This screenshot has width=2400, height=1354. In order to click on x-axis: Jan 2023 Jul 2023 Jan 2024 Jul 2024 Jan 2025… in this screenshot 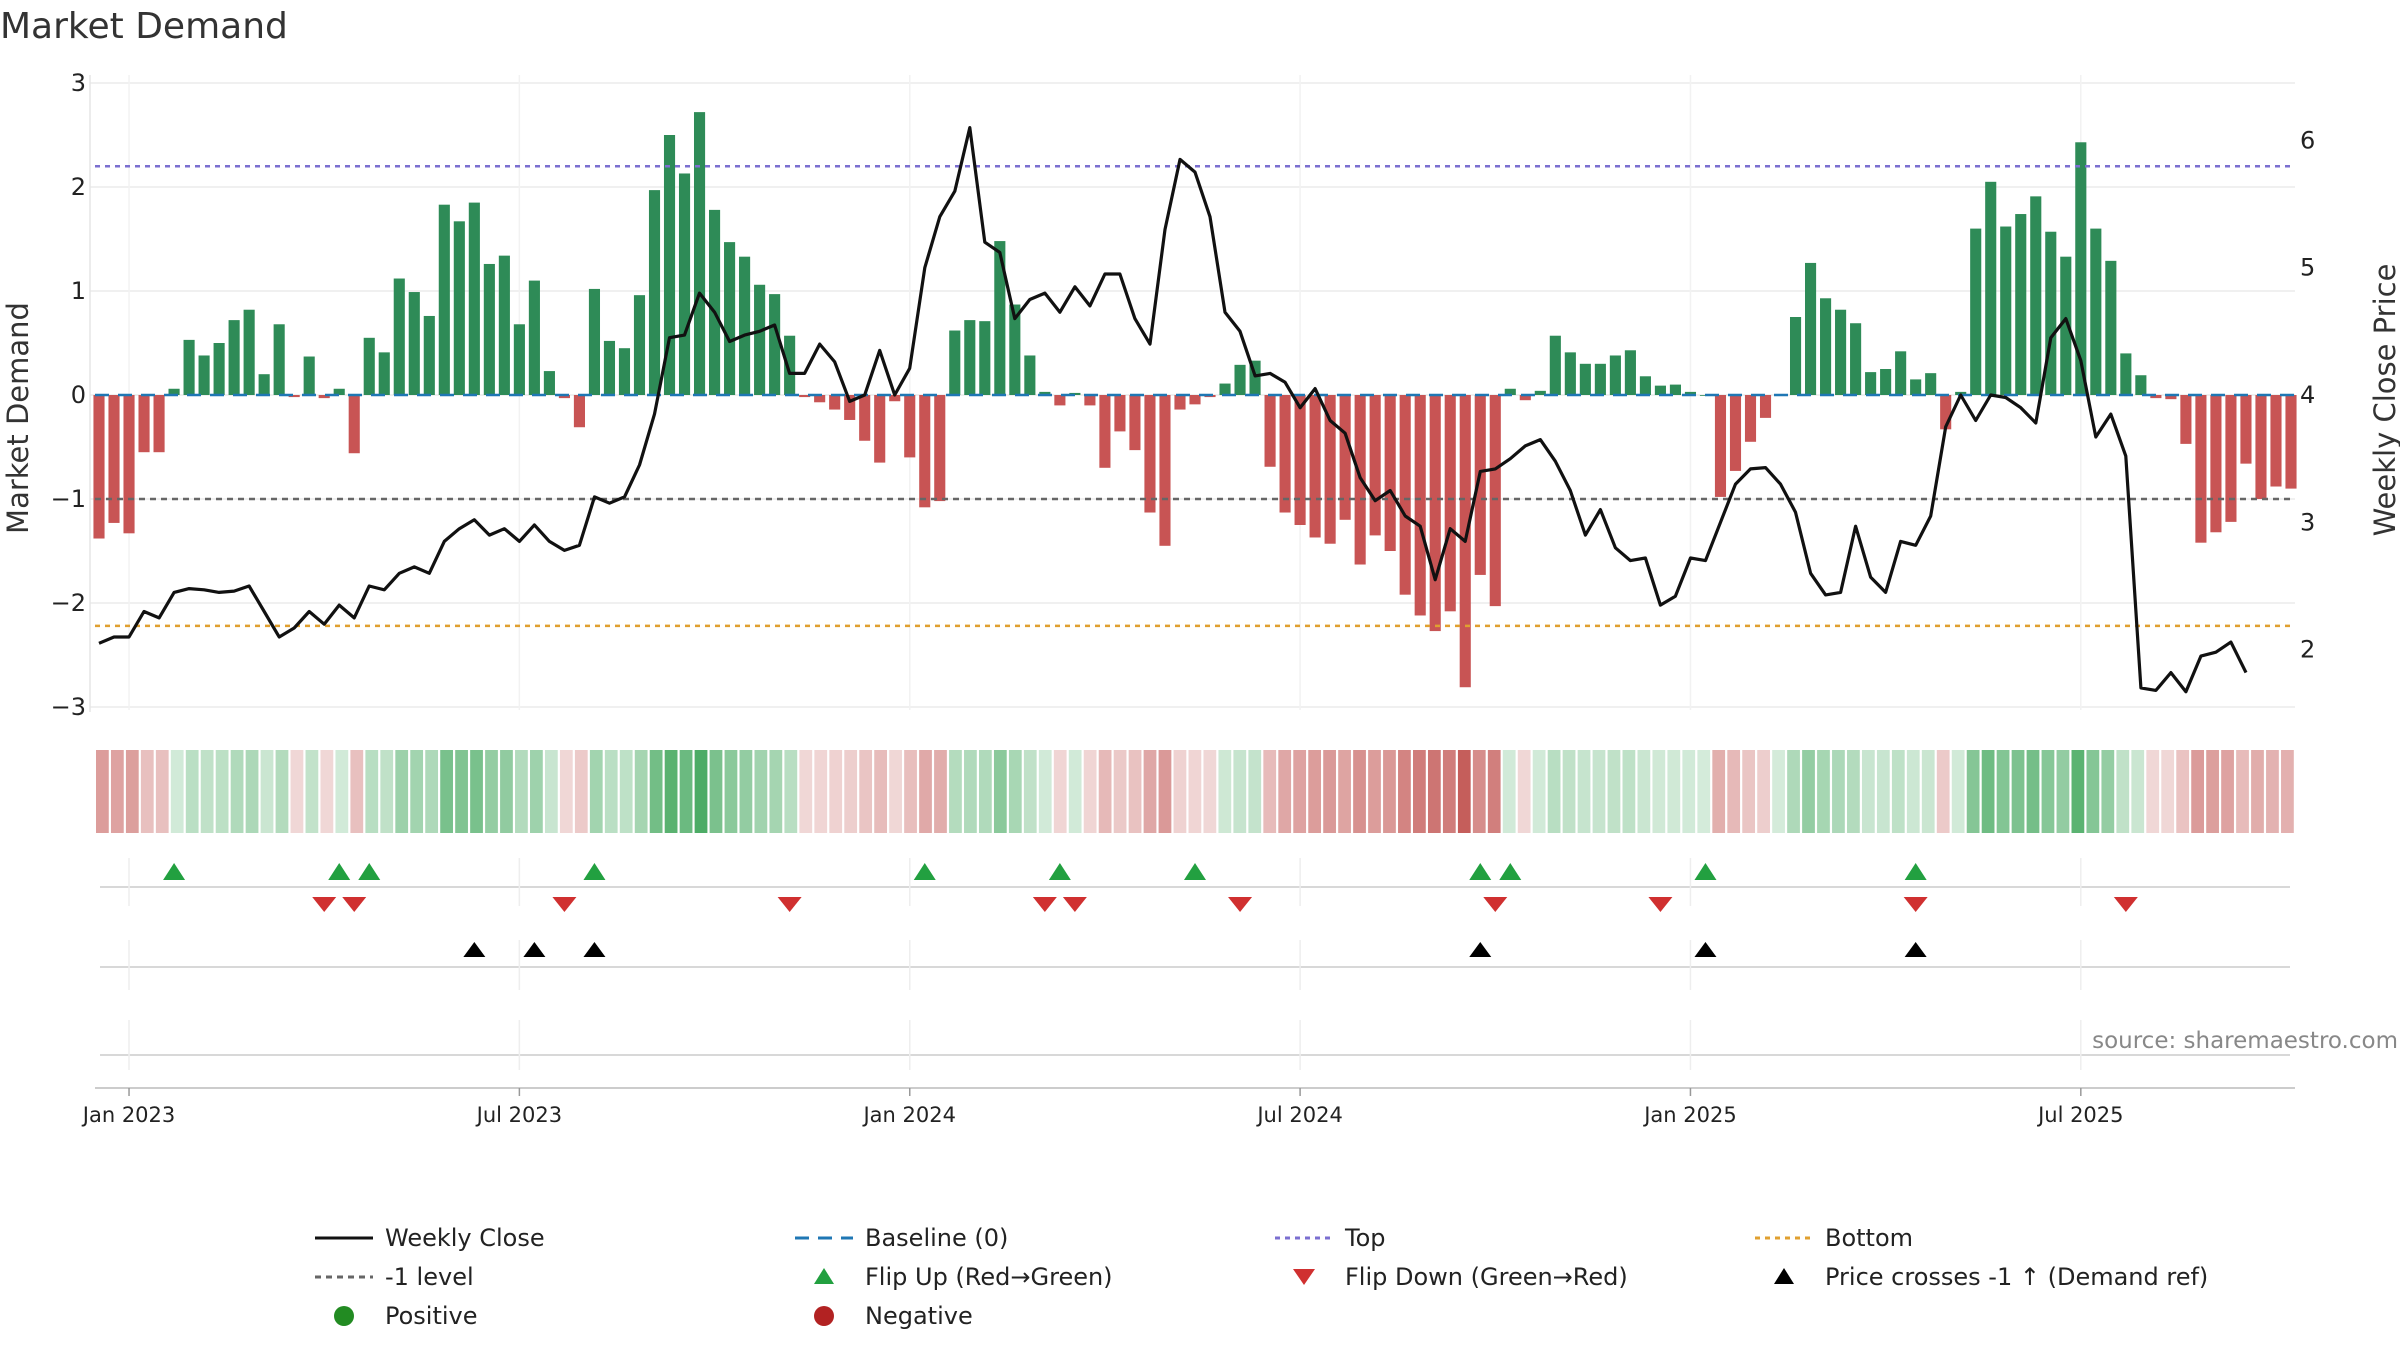, I will do `click(1188, 1107)`.